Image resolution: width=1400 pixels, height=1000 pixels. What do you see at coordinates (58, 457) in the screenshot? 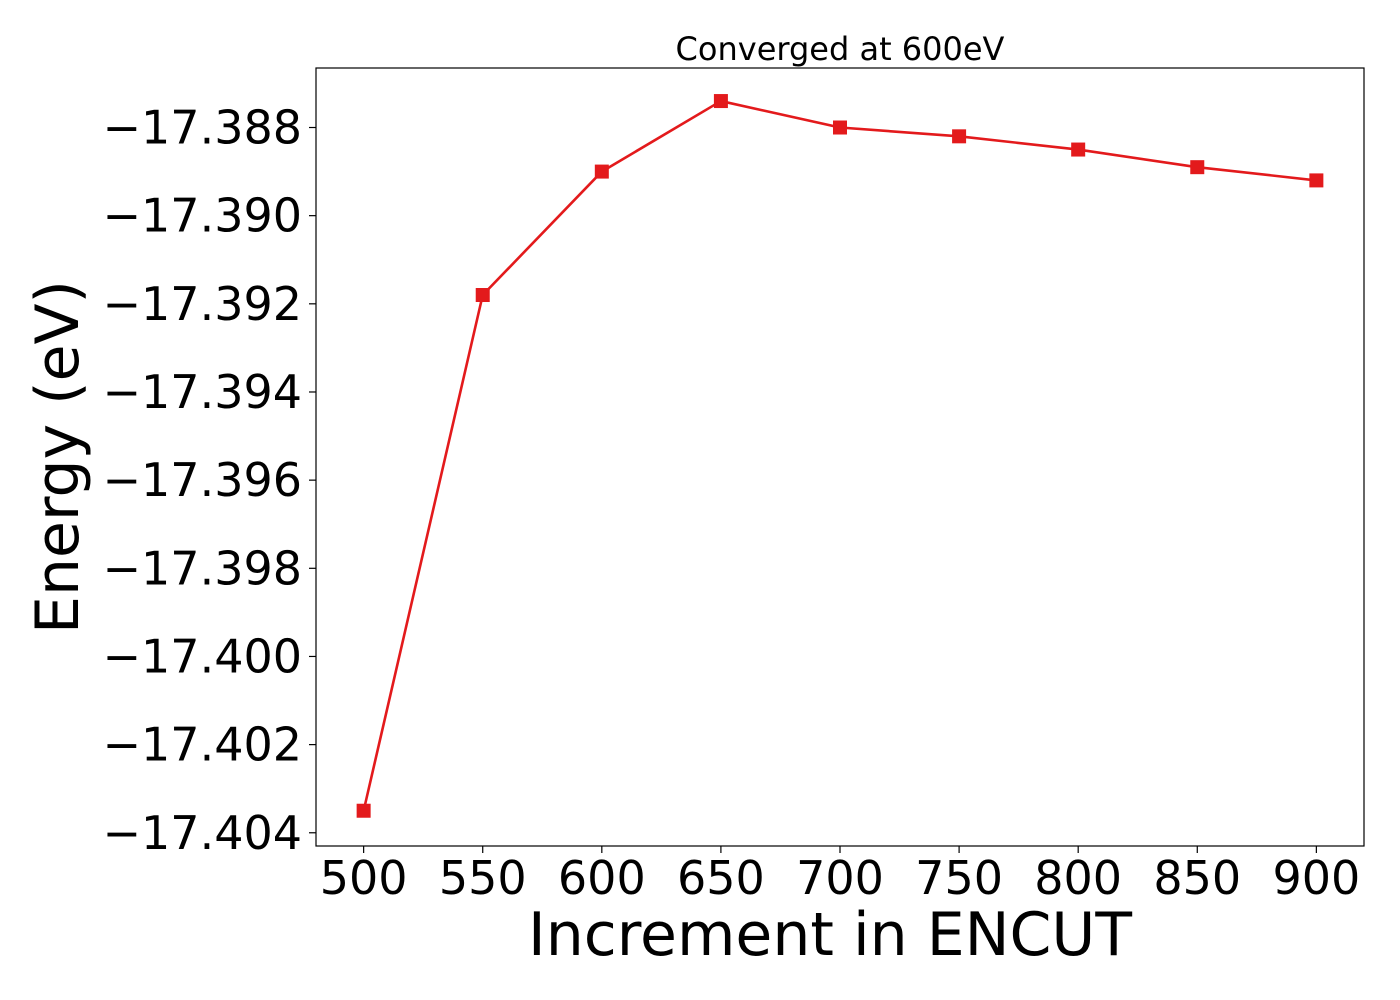
I see `y-axis-label: Energy (eV)` at bounding box center [58, 457].